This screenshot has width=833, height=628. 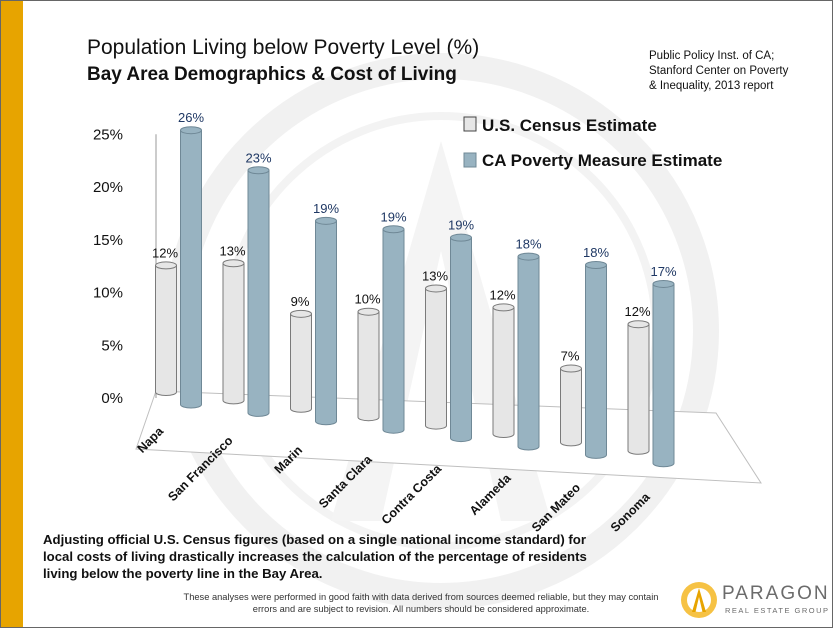 I want to click on data-label-census: 7%, so click(x=570, y=356).